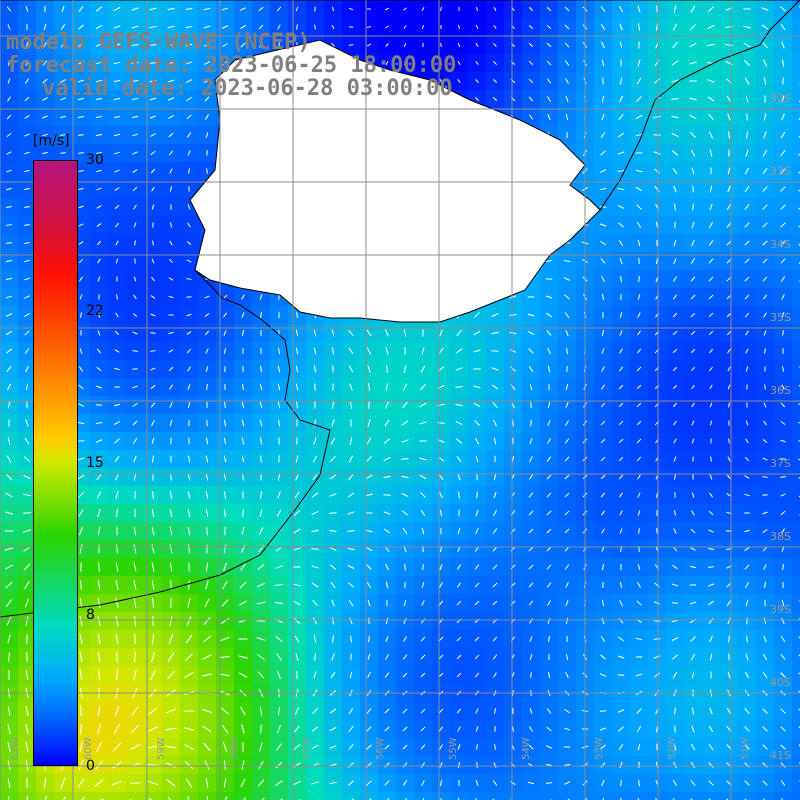  I want to click on latitude-label: 41S, so click(780, 755).